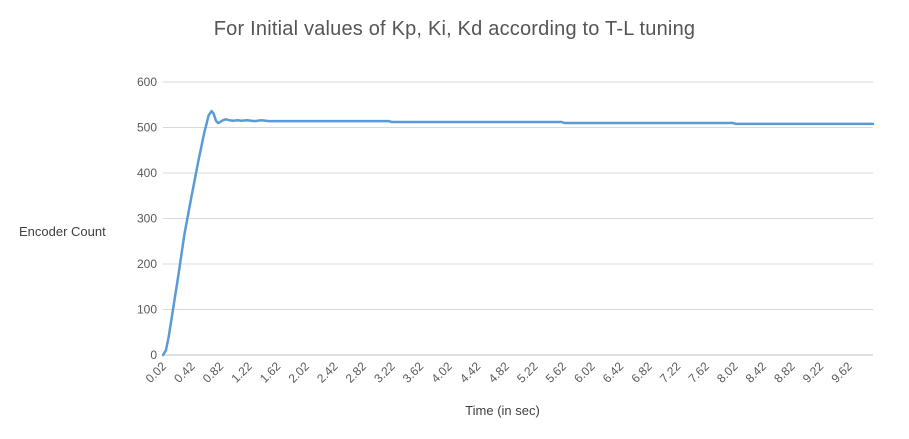 The height and width of the screenshot is (439, 909). What do you see at coordinates (147, 82) in the screenshot?
I see `y-tick-label: 600` at bounding box center [147, 82].